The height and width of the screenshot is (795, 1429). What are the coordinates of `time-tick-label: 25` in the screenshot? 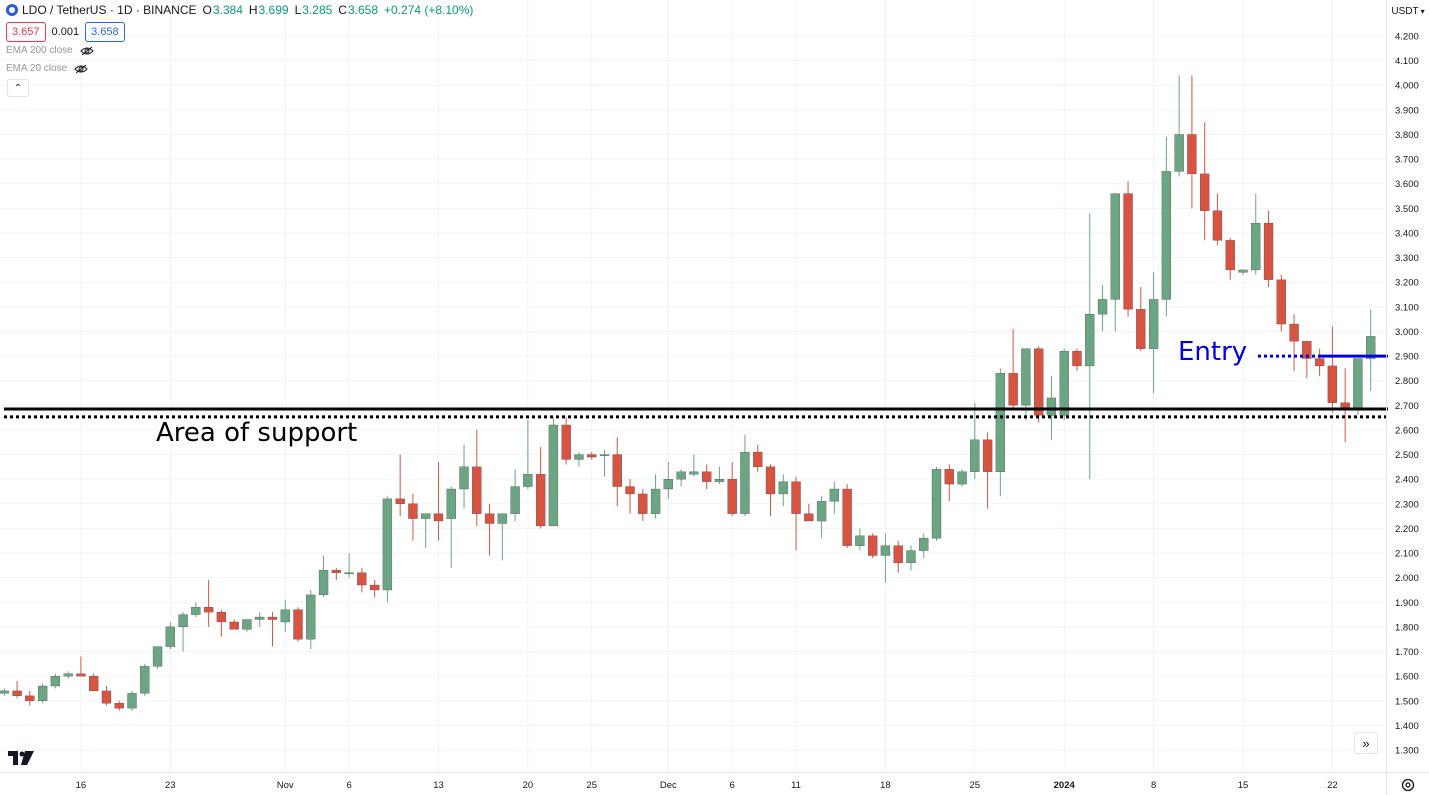 It's located at (591, 785).